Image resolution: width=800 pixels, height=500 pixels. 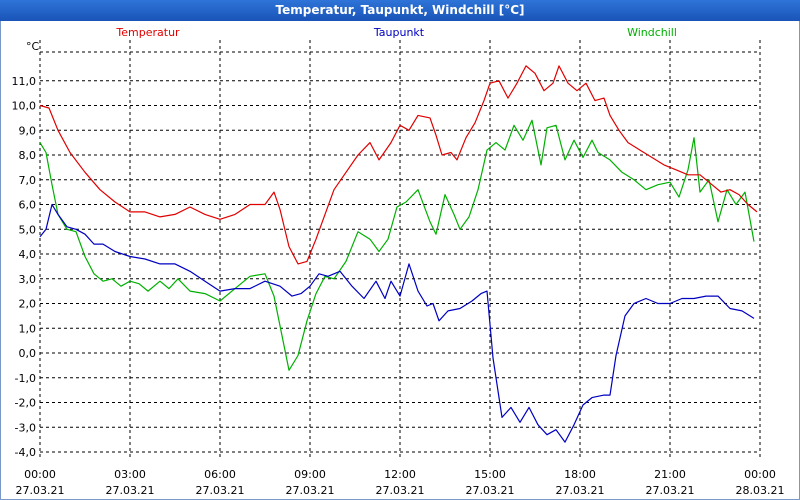 I want to click on y-tick-label: -2,0, so click(x=25, y=403).